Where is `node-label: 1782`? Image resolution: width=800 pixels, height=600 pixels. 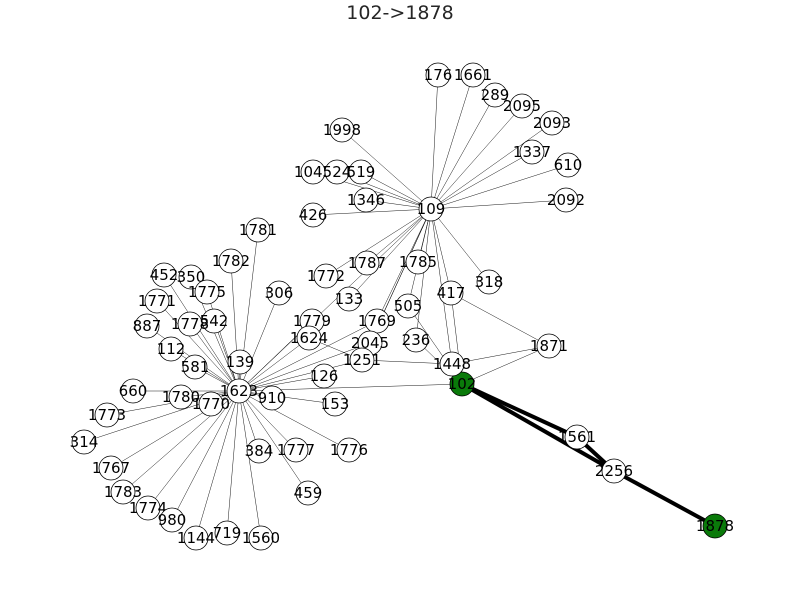
node-label: 1782 is located at coordinates (231, 261).